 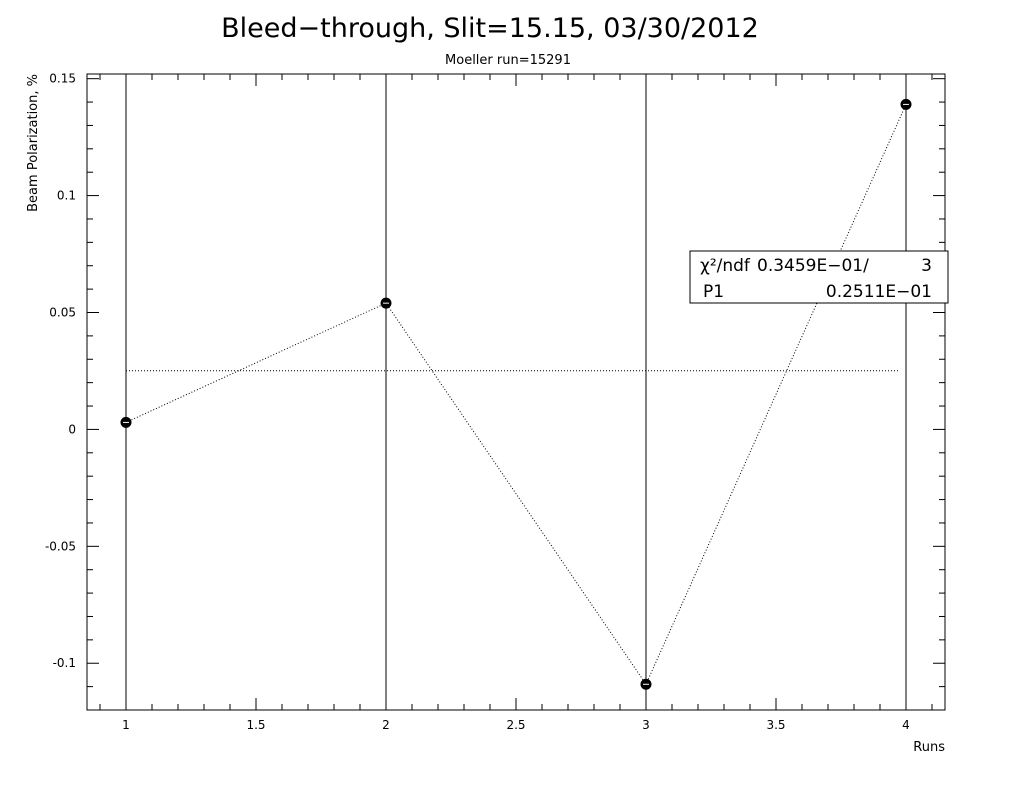 What do you see at coordinates (490, 28) in the screenshot?
I see `chart-title: Bleed−through, Slit=15.15, 03/30/2012` at bounding box center [490, 28].